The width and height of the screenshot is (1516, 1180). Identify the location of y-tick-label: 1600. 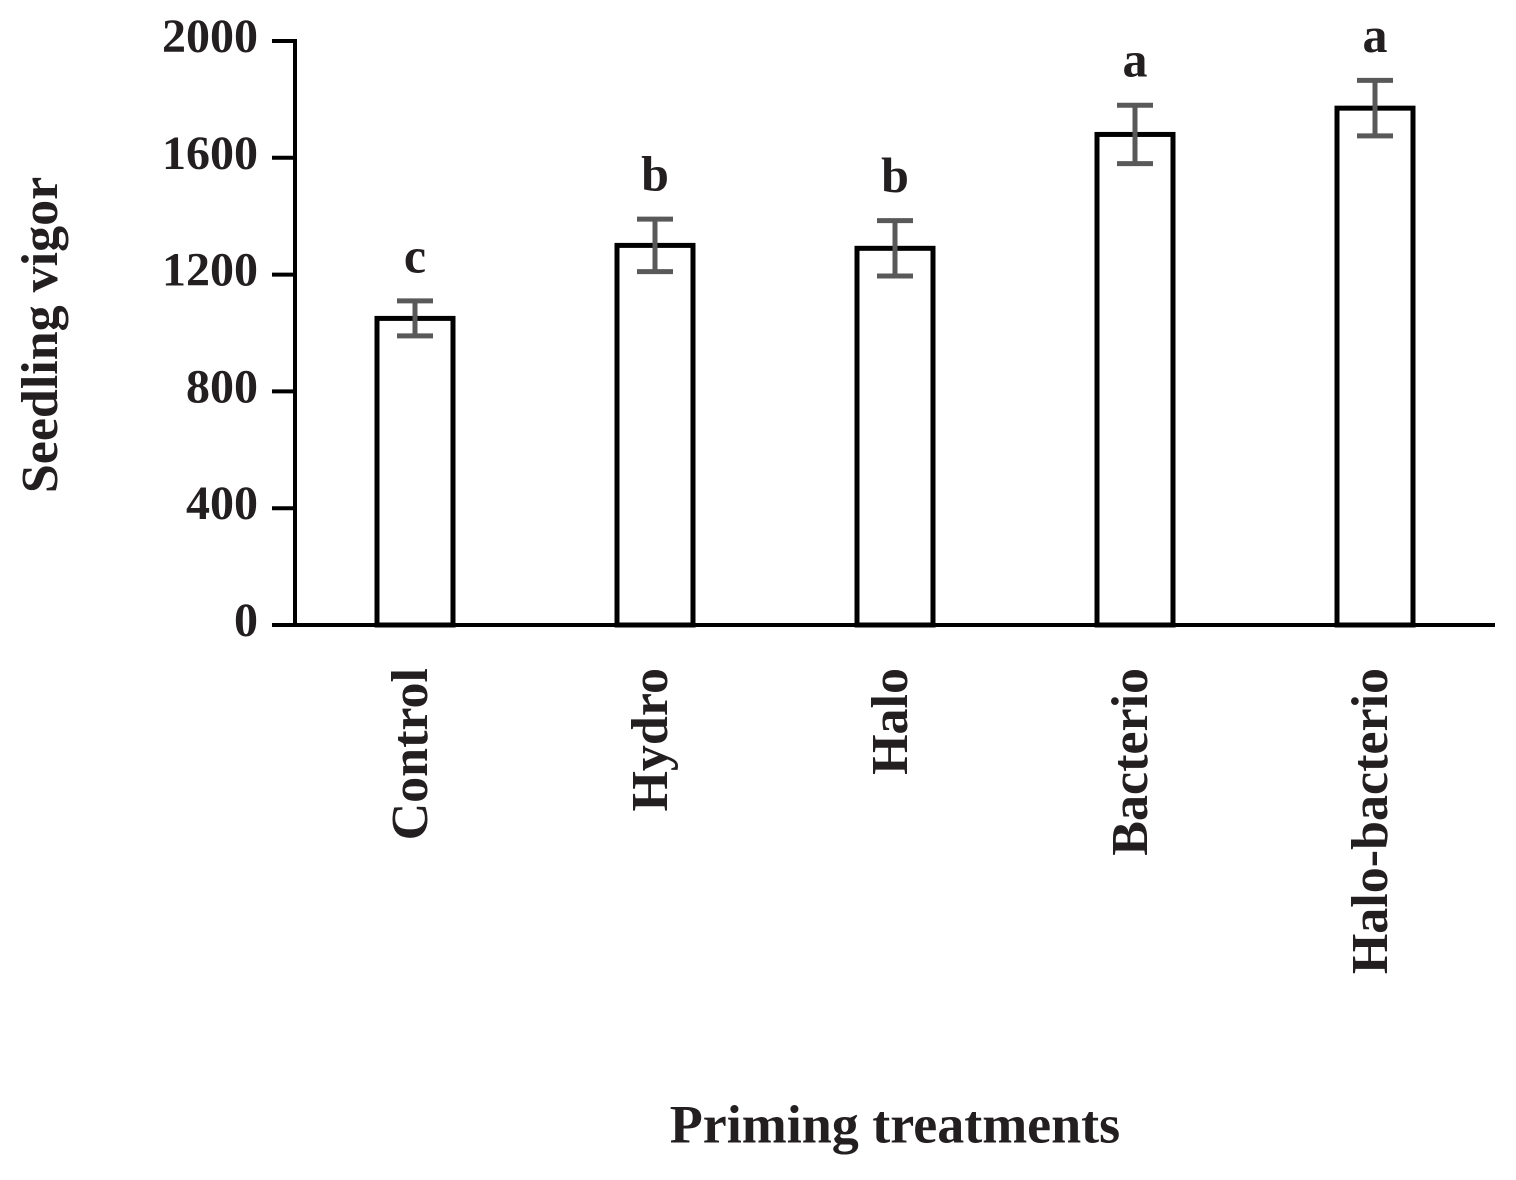
(210, 153).